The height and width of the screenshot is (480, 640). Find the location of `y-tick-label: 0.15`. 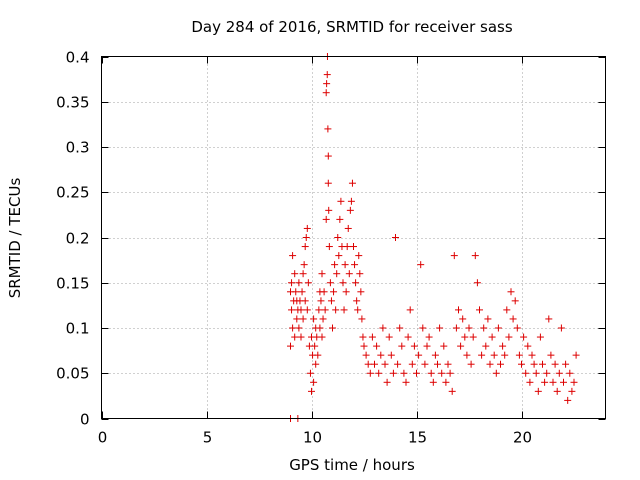

y-tick-label: 0.15 is located at coordinates (72, 284).